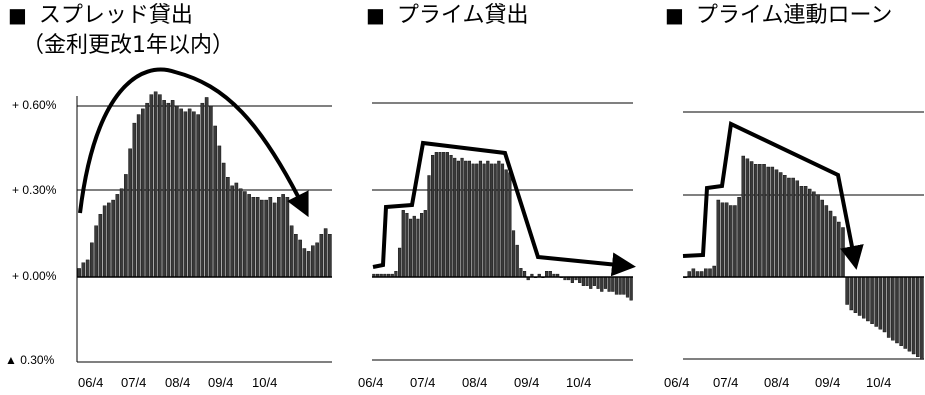 The width and height of the screenshot is (925, 395). I want to click on chart-2-title-text: プライム貸出, so click(462, 15).